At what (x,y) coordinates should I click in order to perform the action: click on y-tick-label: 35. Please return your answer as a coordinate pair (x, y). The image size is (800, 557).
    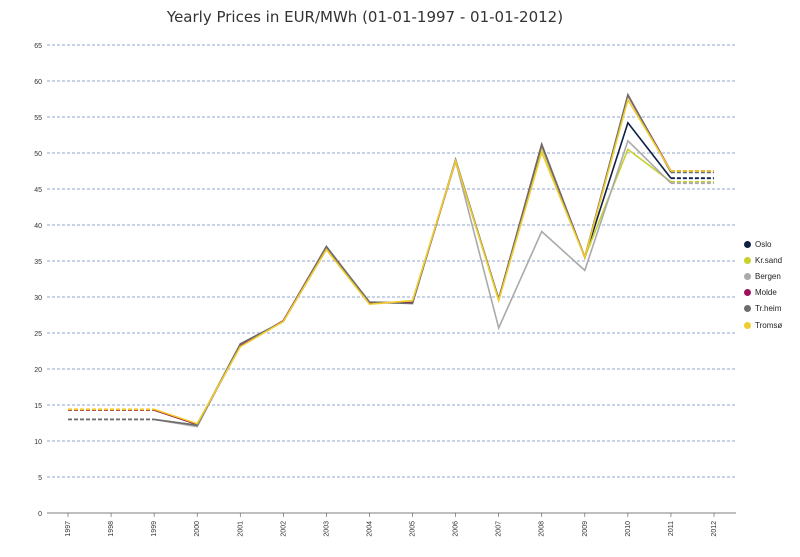
    Looking at the image, I should click on (38, 262).